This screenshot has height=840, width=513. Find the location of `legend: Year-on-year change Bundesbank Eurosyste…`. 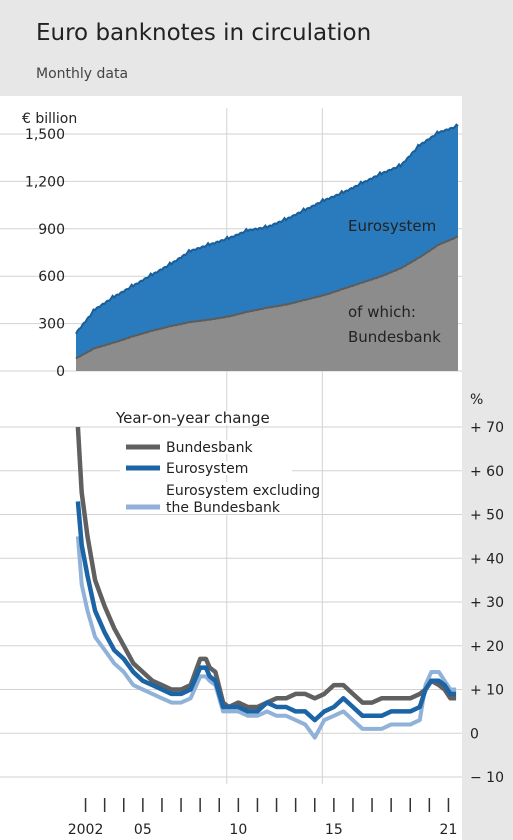

legend: Year-on-year change Bundesbank Eurosyste… is located at coordinates (216, 462).